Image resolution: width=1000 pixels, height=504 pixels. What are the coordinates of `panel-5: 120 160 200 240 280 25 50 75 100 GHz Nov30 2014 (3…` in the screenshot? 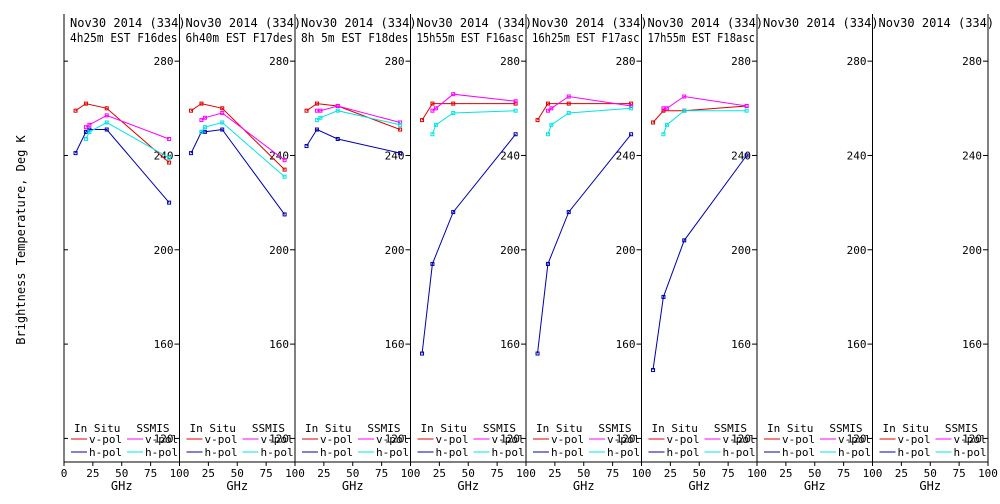 It's located at (588, 253).